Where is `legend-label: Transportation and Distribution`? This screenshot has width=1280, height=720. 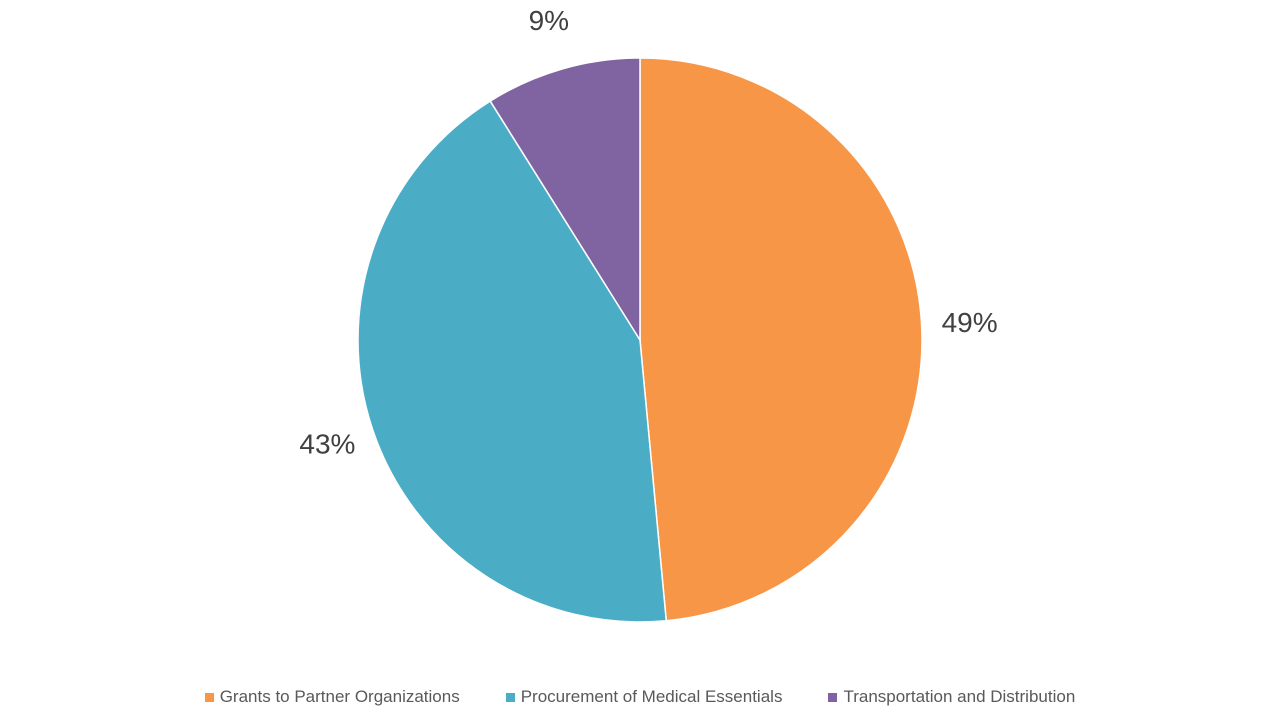 legend-label: Transportation and Distribution is located at coordinates (959, 696).